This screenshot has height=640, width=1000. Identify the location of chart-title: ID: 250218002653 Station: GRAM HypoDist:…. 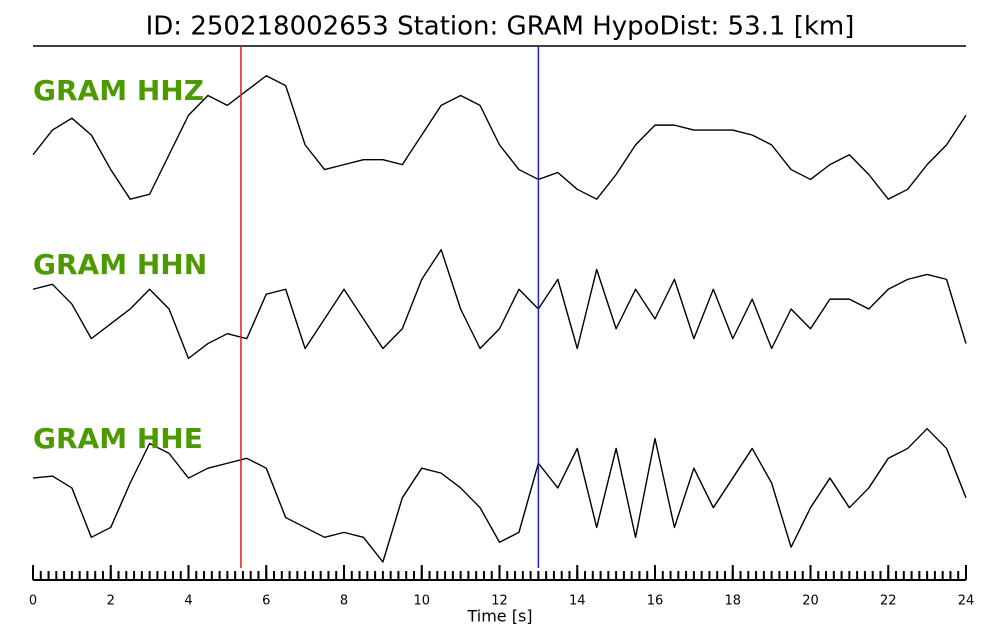
(500, 27).